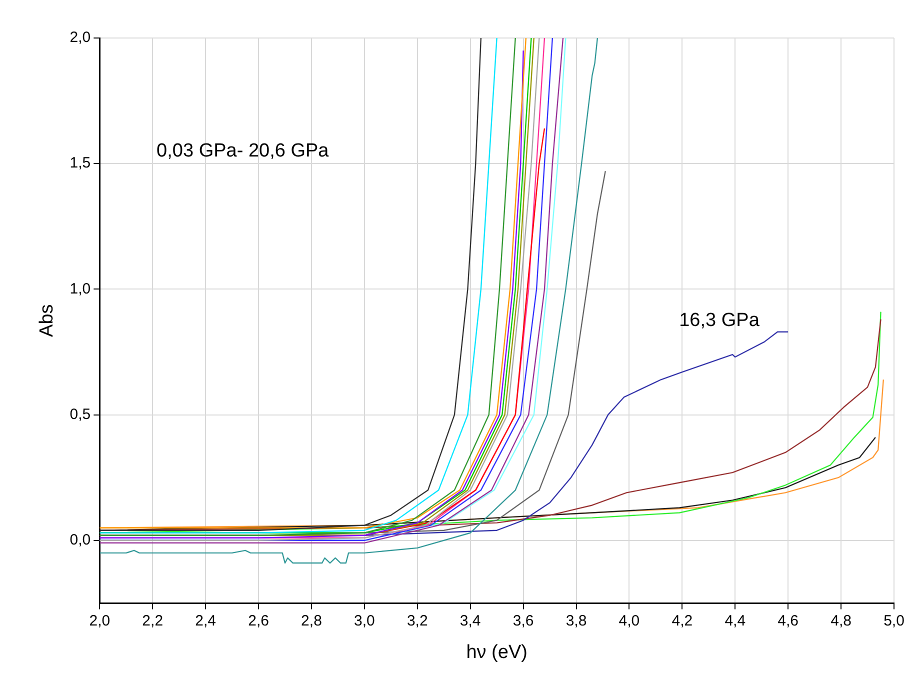 This screenshot has width=924, height=690. What do you see at coordinates (153, 621) in the screenshot?
I see `x-tick-label: 2,2` at bounding box center [153, 621].